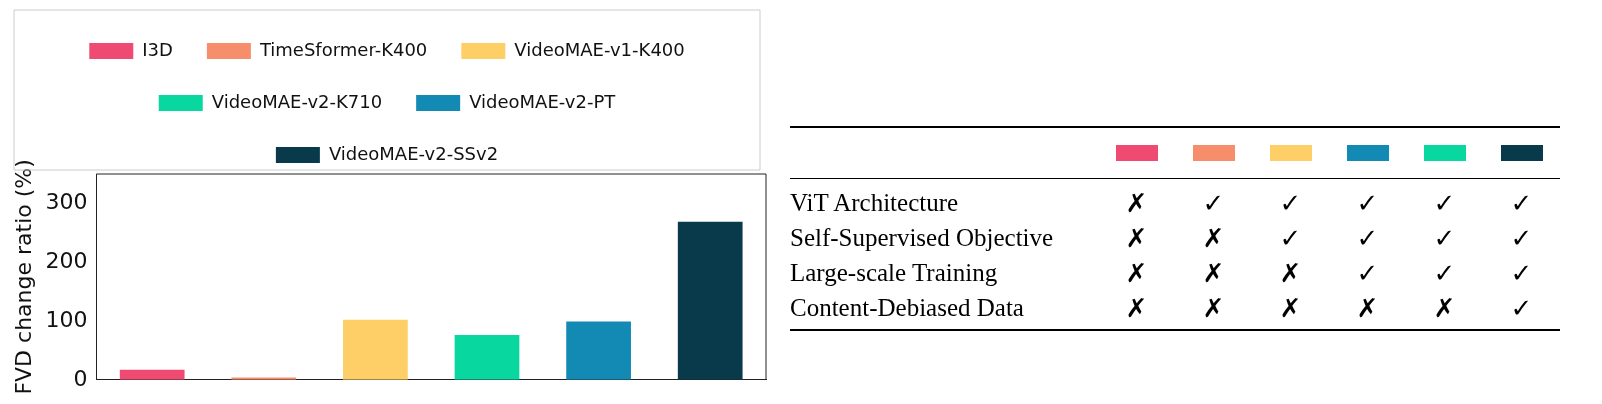 Image resolution: width=1602 pixels, height=404 pixels. I want to click on legend-label: VideoMAE-v2-SSv2, so click(413, 153).